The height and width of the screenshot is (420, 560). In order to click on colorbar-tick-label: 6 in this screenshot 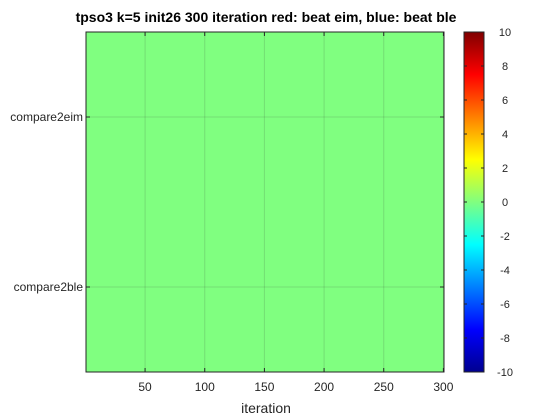, I will do `click(505, 101)`.